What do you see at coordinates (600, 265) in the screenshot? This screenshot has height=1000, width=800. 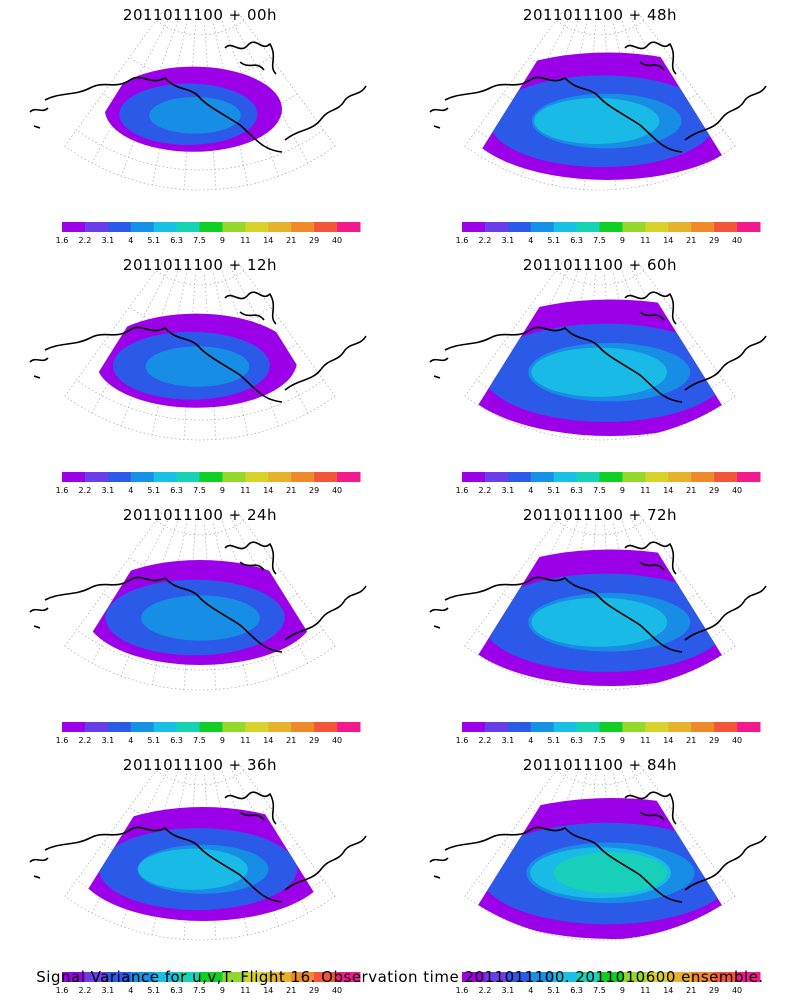 I see `panel-title: 2011011100 + 60h` at bounding box center [600, 265].